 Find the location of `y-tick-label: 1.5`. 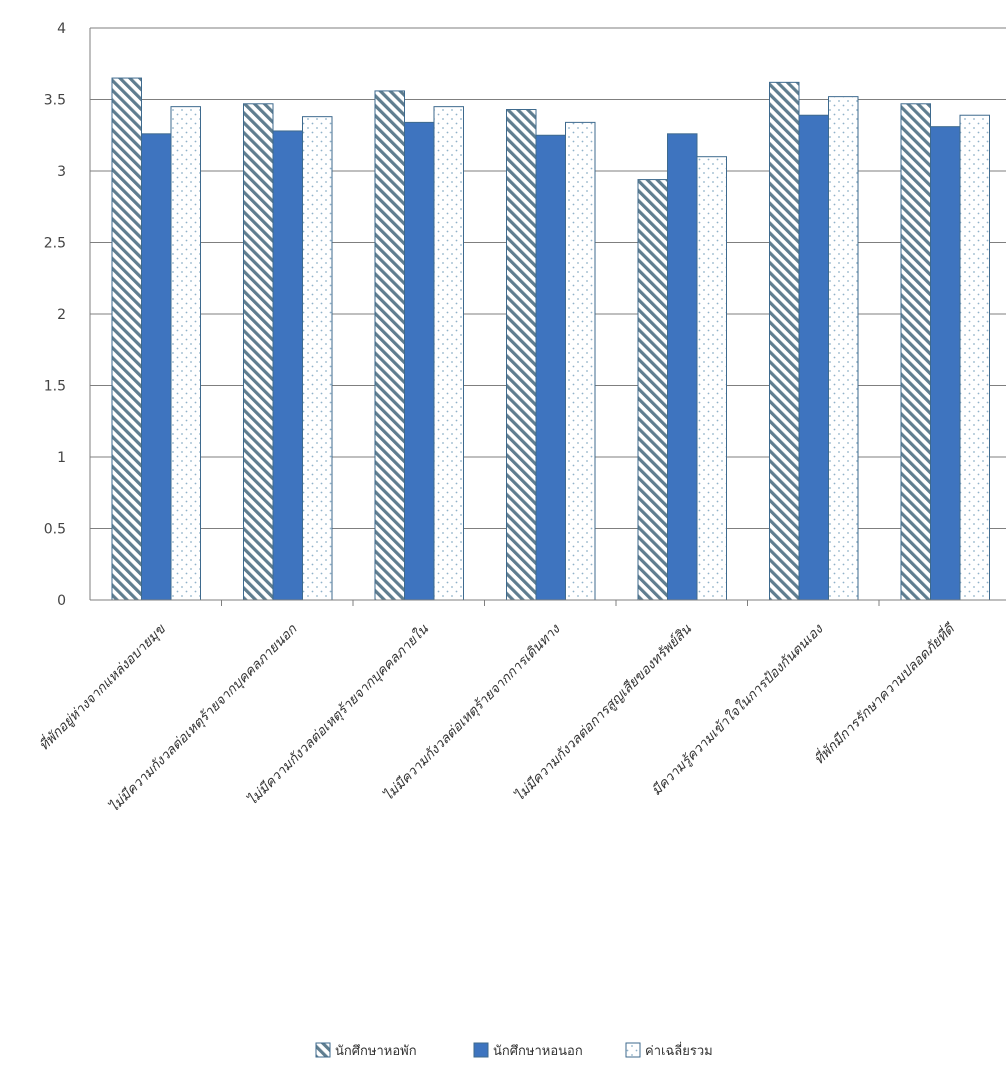

y-tick-label: 1.5 is located at coordinates (55, 387).